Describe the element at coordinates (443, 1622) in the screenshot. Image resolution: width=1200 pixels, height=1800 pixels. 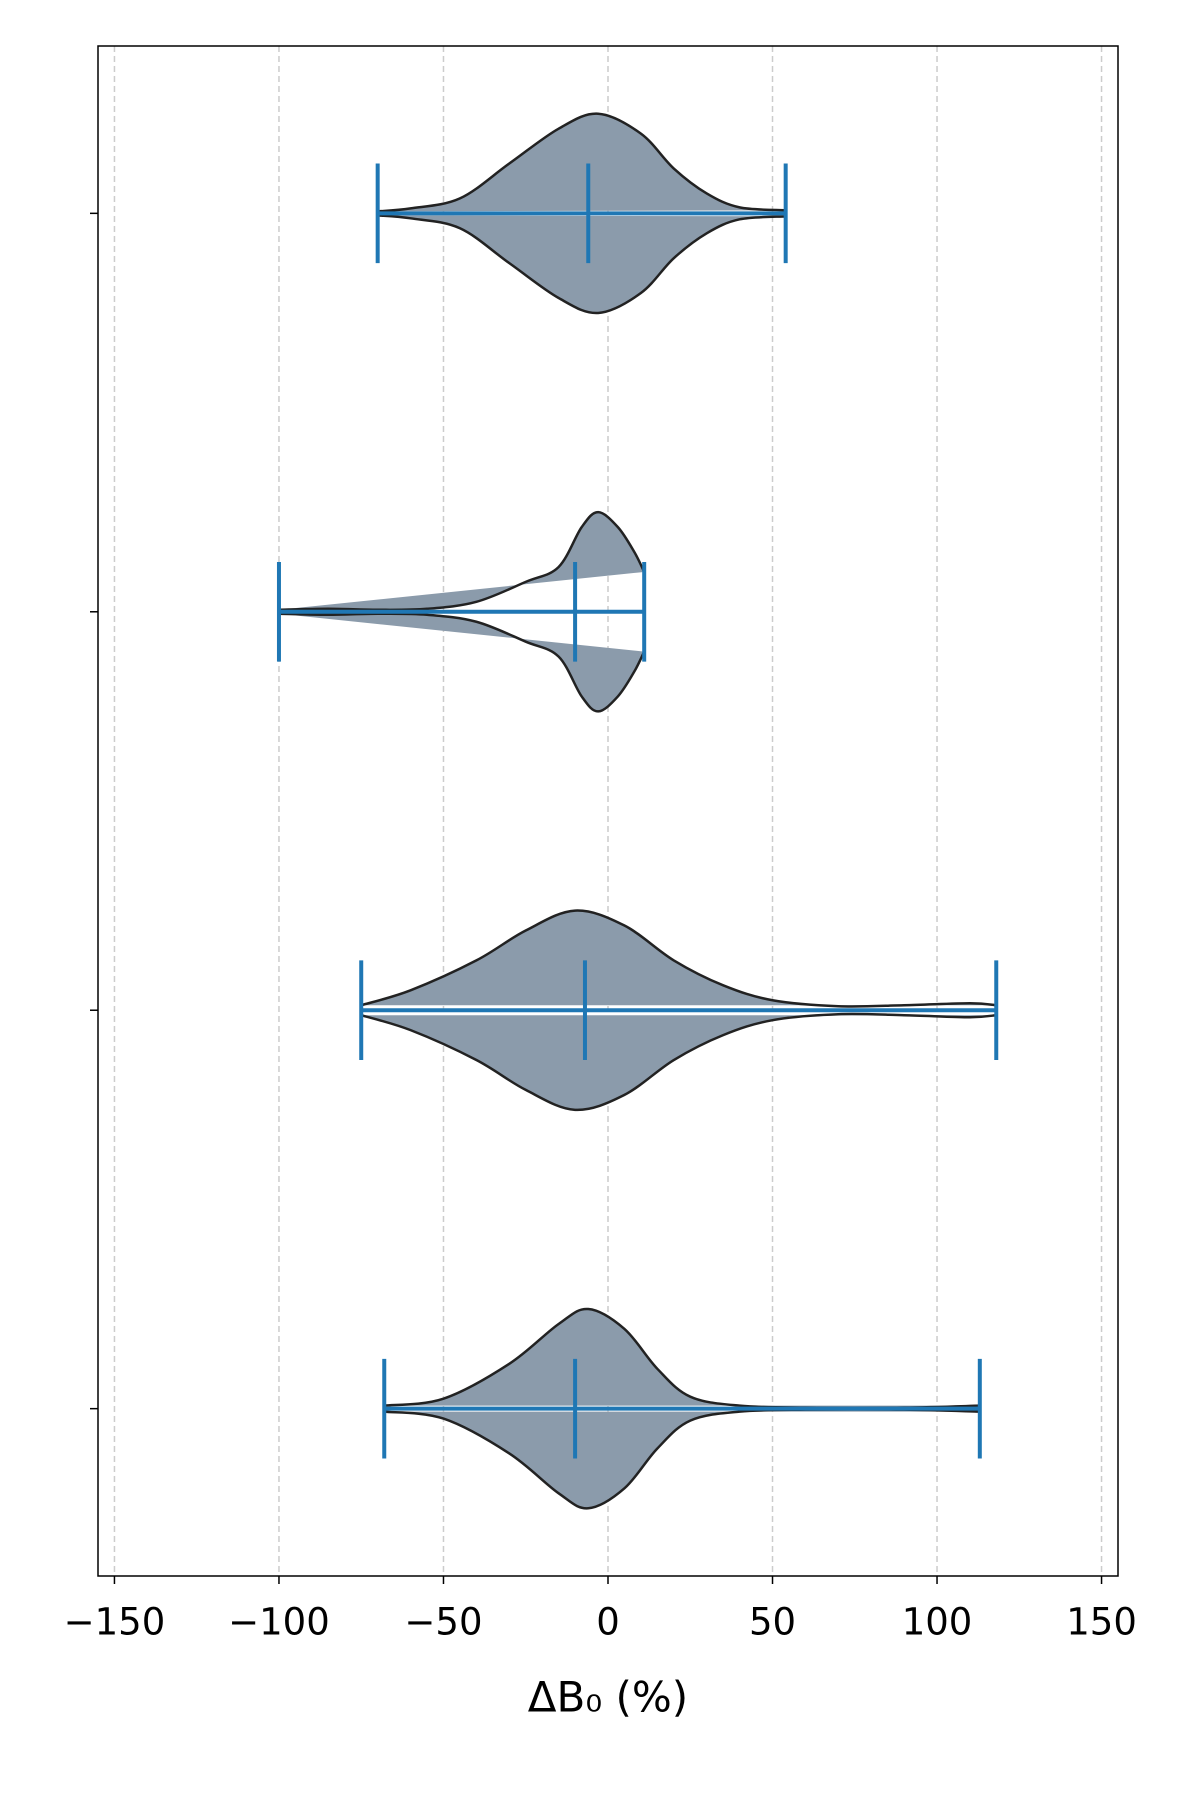
I see `x-tick-label: −50` at that location.